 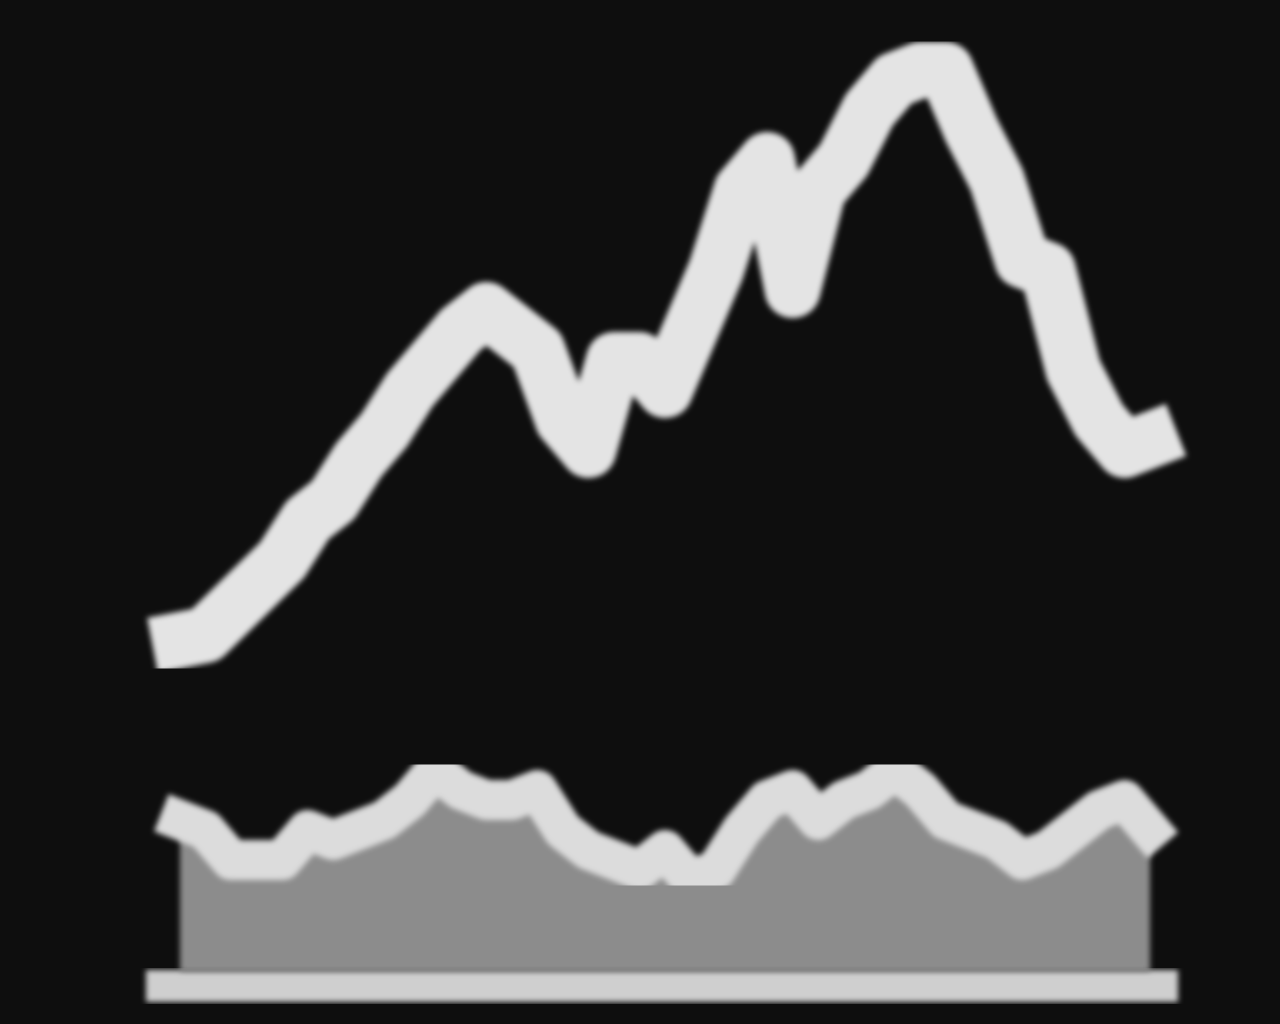 What do you see at coordinates (666, 825) in the screenshot?
I see `volume-line` at bounding box center [666, 825].